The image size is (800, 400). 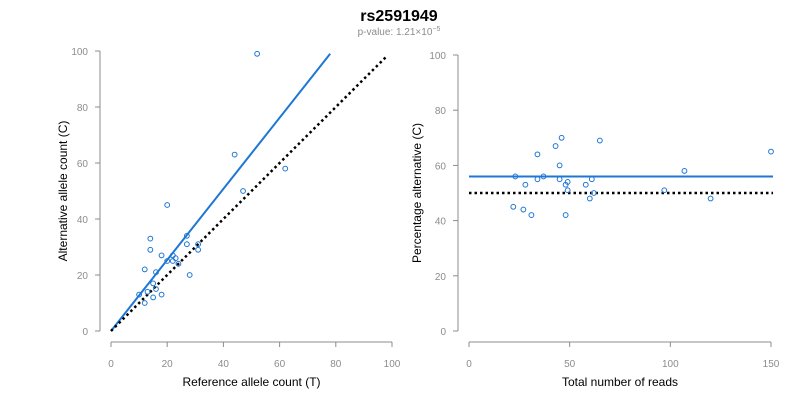 What do you see at coordinates (436, 29) in the screenshot?
I see `p-value-exponent: −5` at bounding box center [436, 29].